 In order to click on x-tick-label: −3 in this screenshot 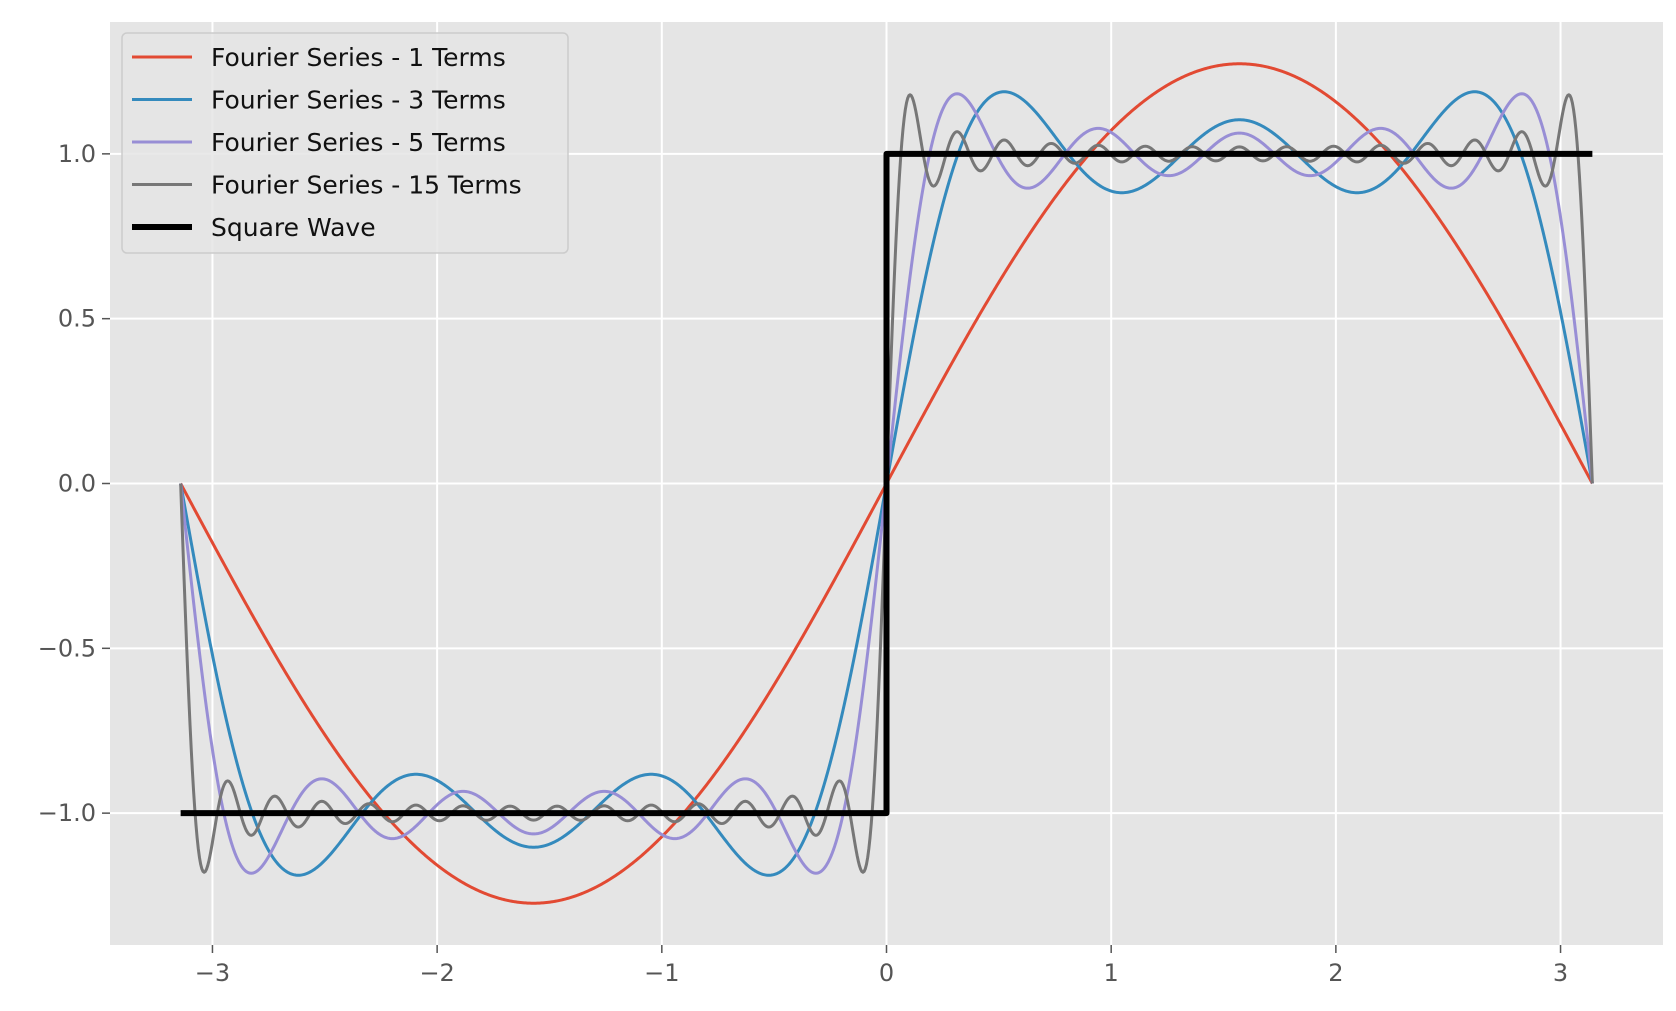, I will do `click(212, 973)`.